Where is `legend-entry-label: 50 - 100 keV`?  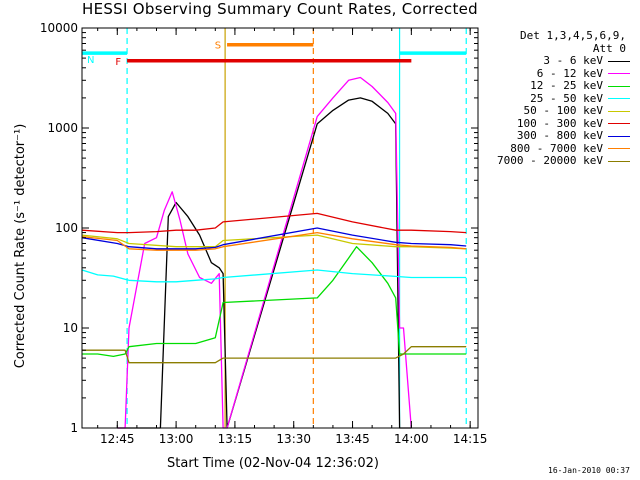
legend-entry-label: 50 - 100 keV is located at coordinates (563, 110).